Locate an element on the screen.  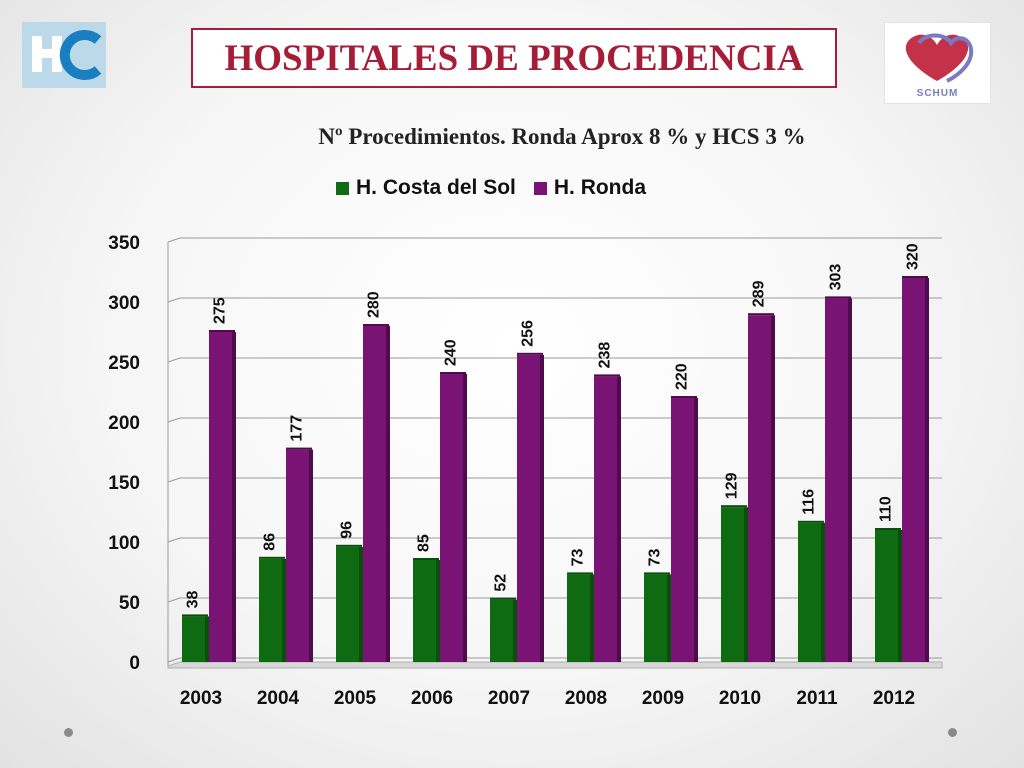
x-tick-label: 2007 is located at coordinates (509, 698).